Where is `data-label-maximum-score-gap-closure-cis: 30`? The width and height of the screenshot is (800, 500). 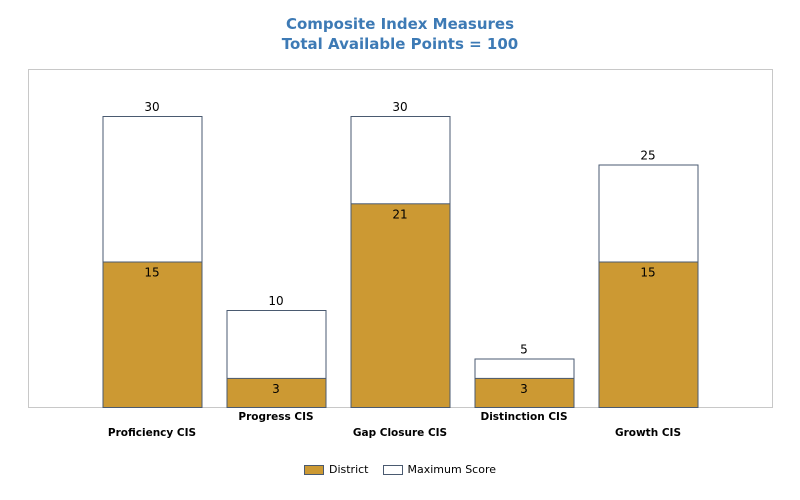 data-label-maximum-score-gap-closure-cis: 30 is located at coordinates (399, 107).